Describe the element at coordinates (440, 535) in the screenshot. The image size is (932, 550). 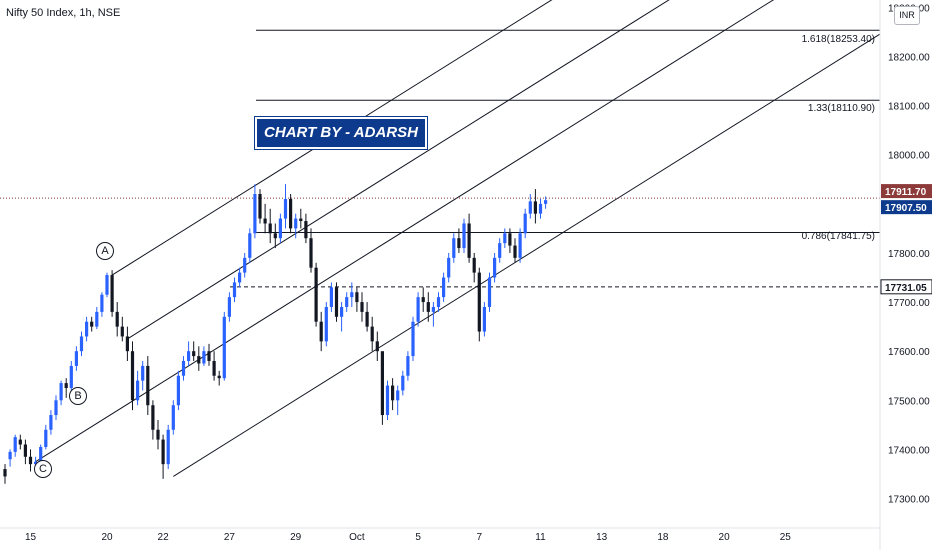
I see `time-axis: 15 20 22 27 29 Oct 5 7 11 13 18 20 25` at that location.